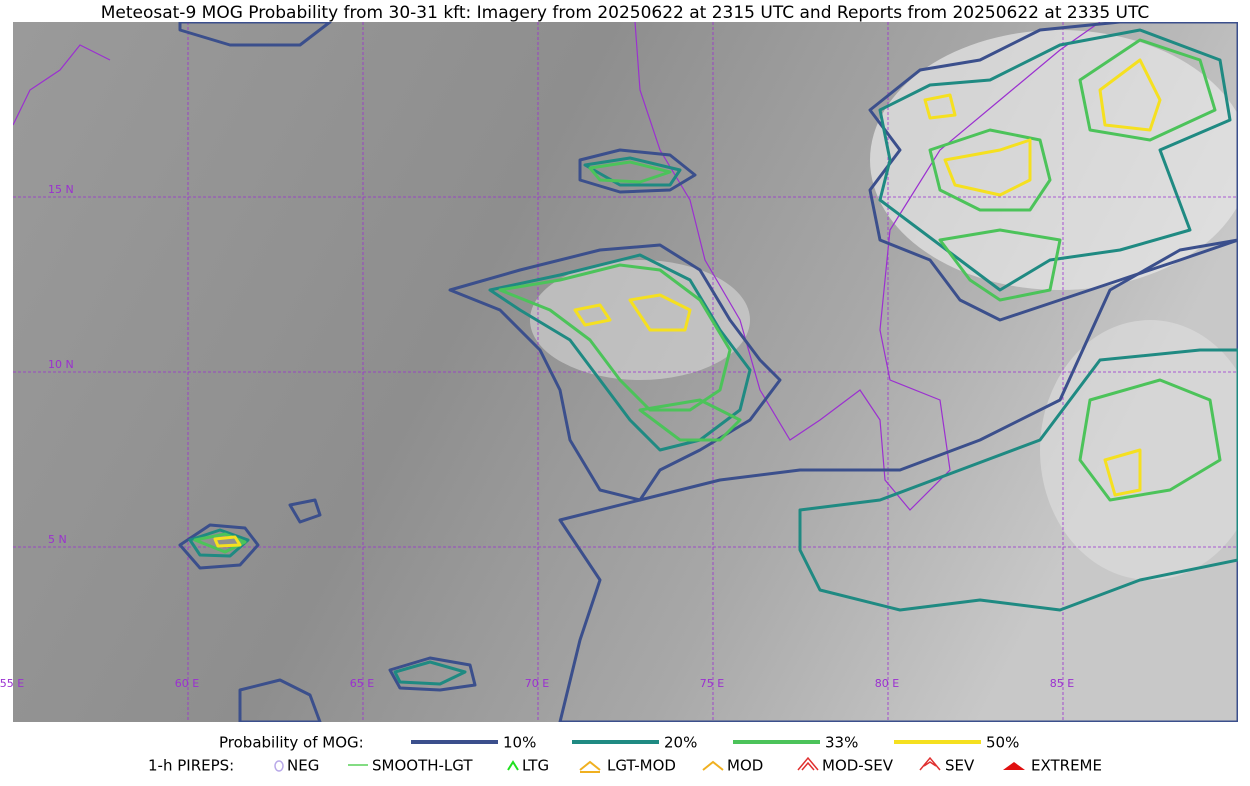  I want to click on legend: 10% 20% 33% 50%, so click(715, 743).